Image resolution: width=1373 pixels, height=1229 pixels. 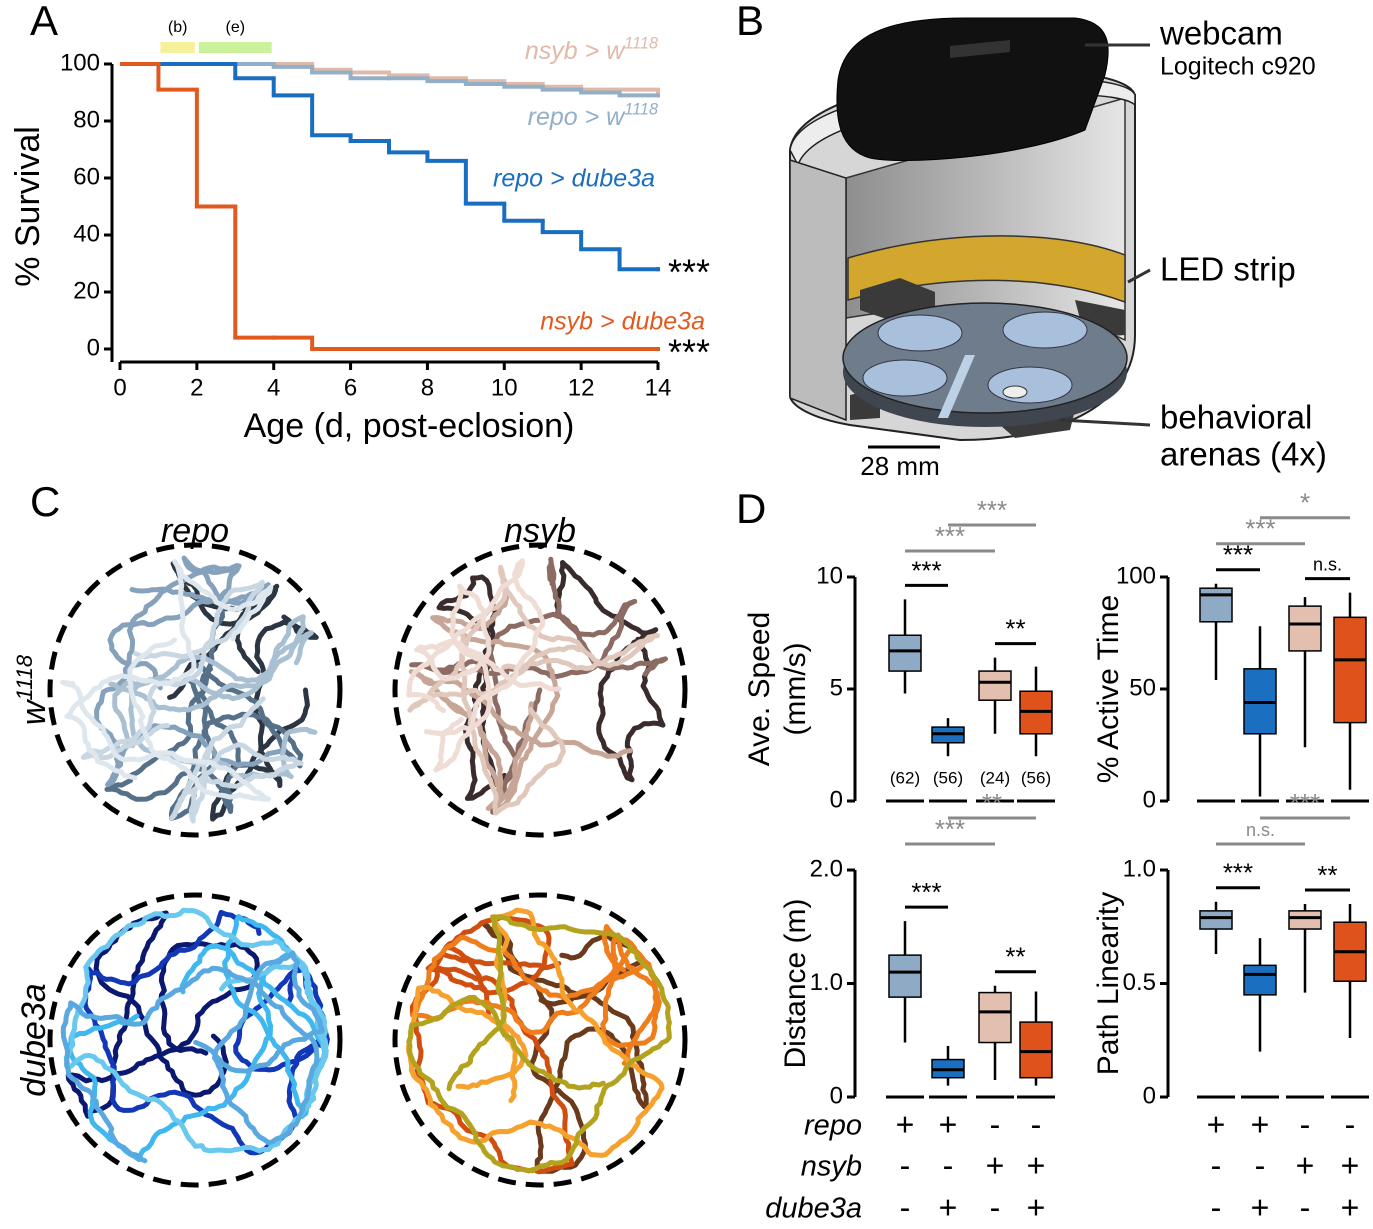 What do you see at coordinates (593, 116) in the screenshot?
I see `series-label: repo > w1118` at bounding box center [593, 116].